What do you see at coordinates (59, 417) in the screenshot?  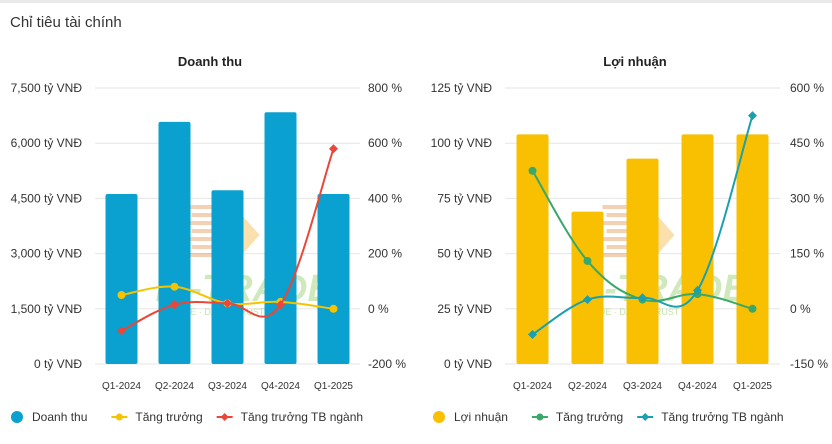 I see `legend-label: Doanh thu` at bounding box center [59, 417].